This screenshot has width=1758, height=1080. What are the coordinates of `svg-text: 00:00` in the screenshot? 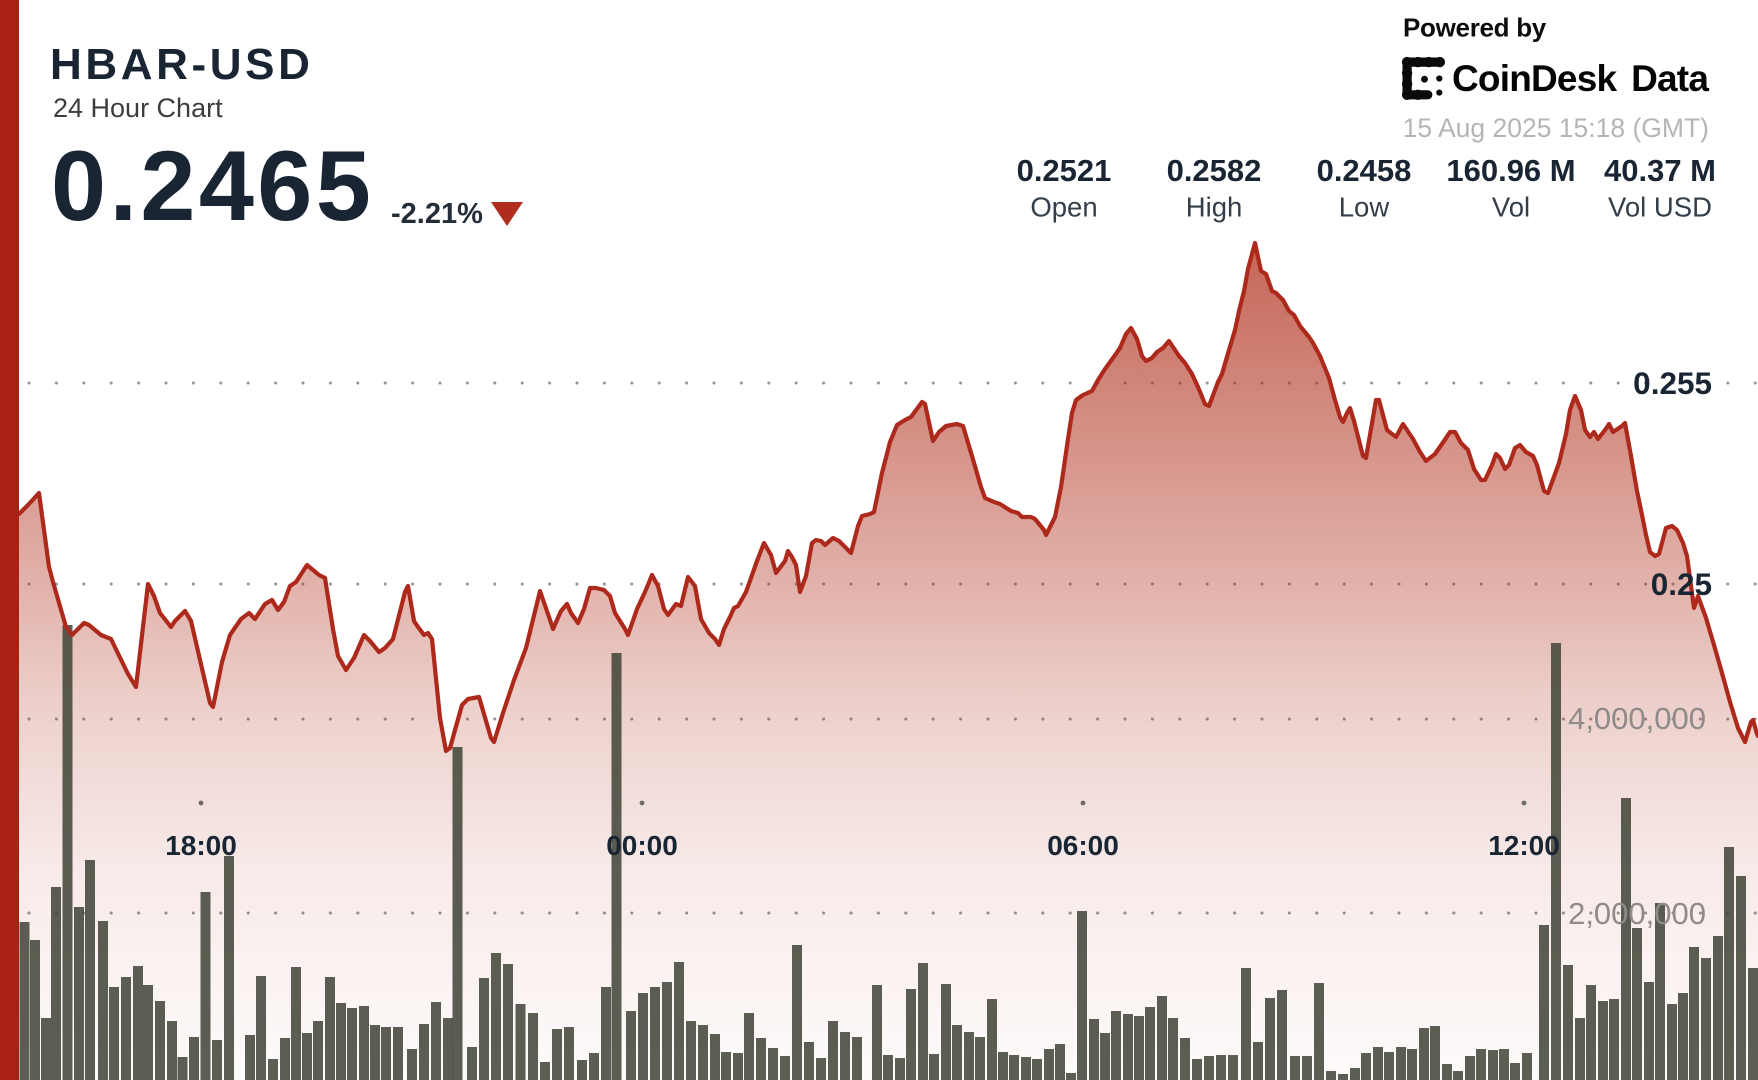 It's located at (642, 845).